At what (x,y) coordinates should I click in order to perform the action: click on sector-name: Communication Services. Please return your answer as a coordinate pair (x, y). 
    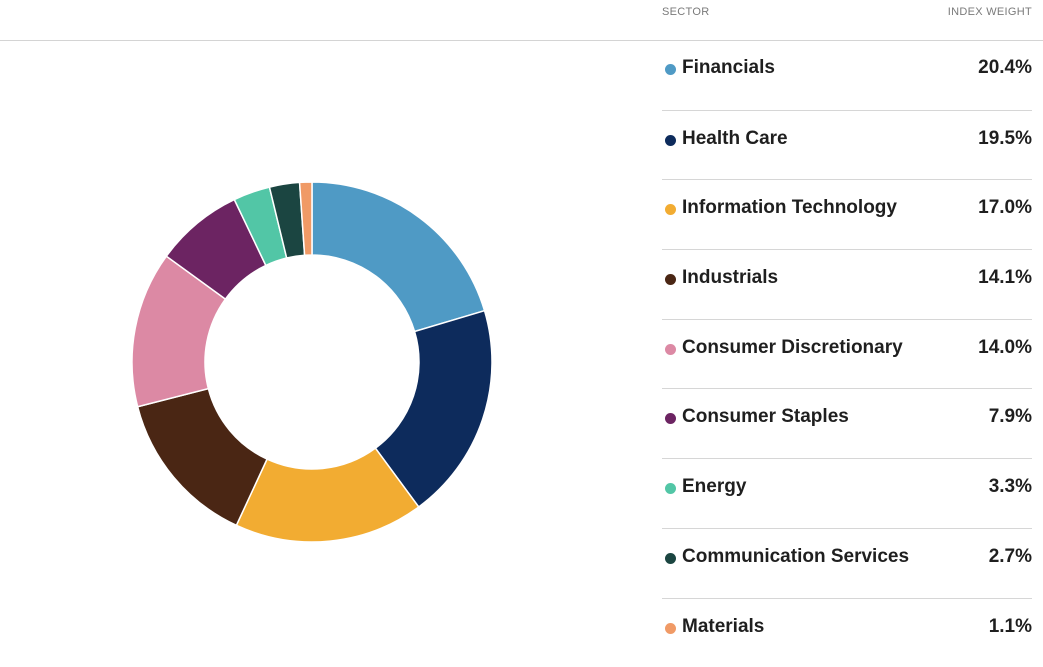
    Looking at the image, I should click on (795, 557).